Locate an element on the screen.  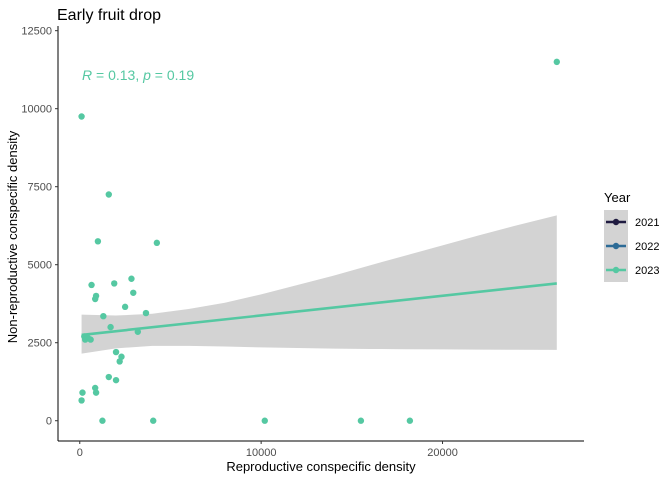
legend-label: 2023 is located at coordinates (647, 271).